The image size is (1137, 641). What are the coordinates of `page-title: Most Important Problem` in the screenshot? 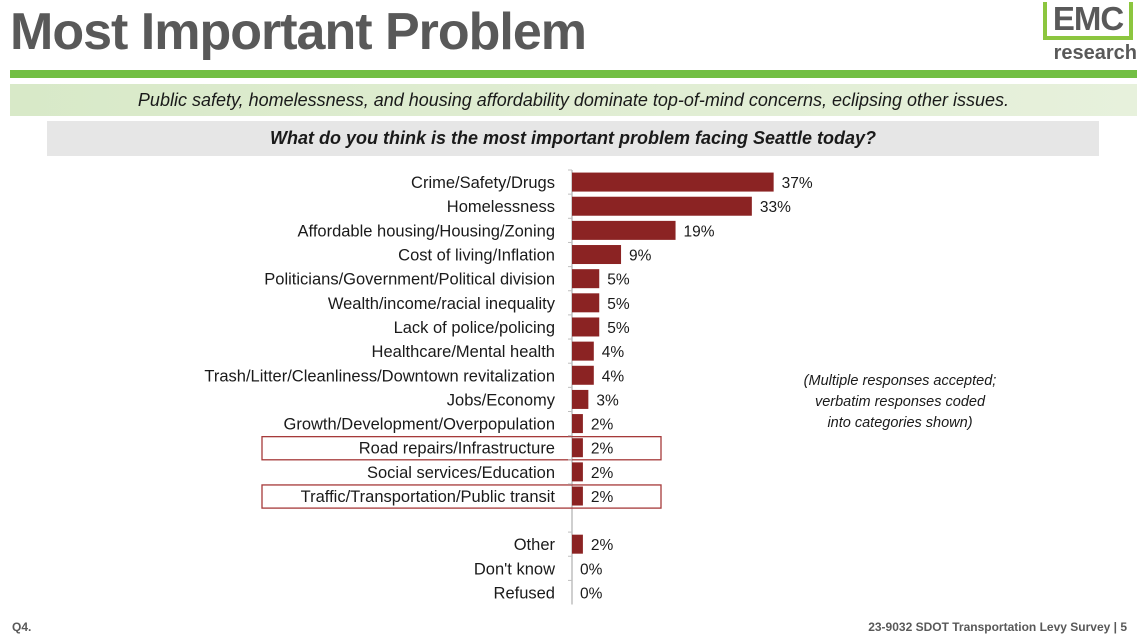 It's located at (298, 32).